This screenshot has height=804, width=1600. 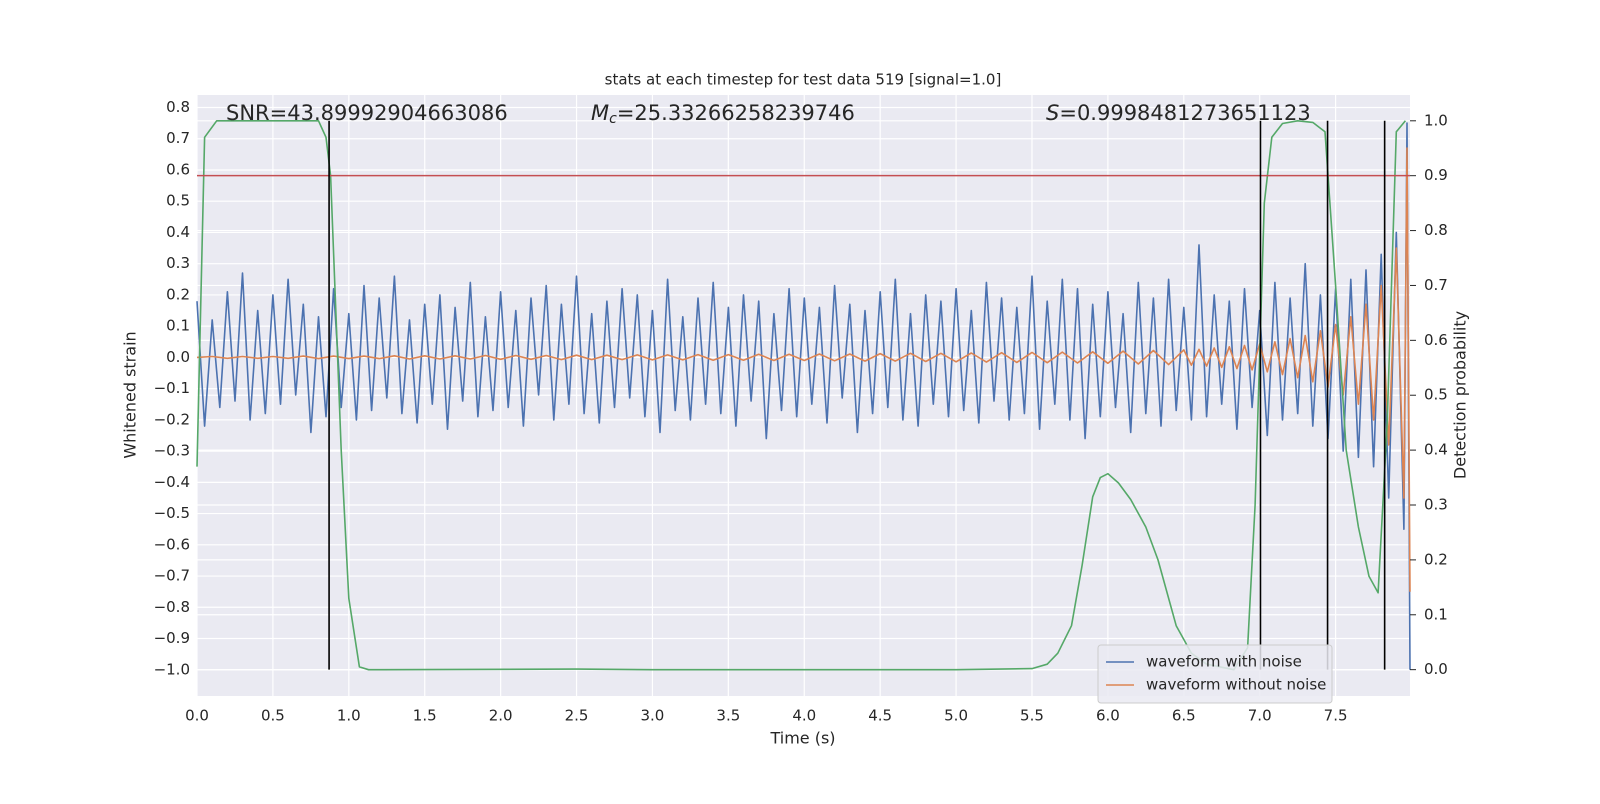 What do you see at coordinates (1436, 395) in the screenshot?
I see `y2-tick-label: 0.5` at bounding box center [1436, 395].